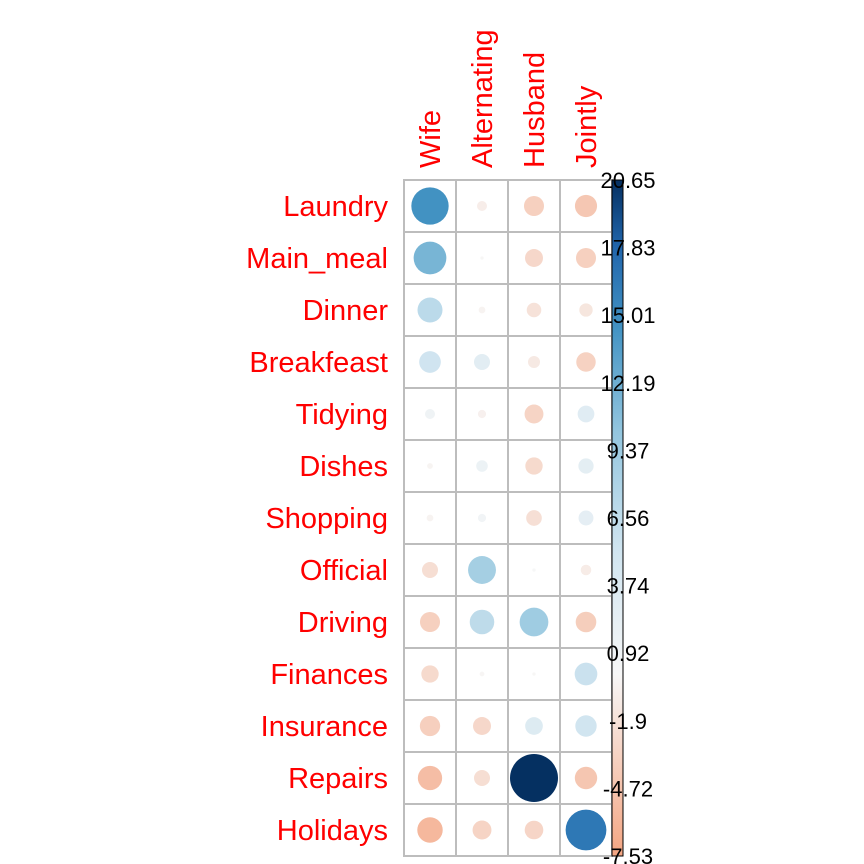  What do you see at coordinates (332, 831) in the screenshot?
I see `row-label: Holidays` at bounding box center [332, 831].